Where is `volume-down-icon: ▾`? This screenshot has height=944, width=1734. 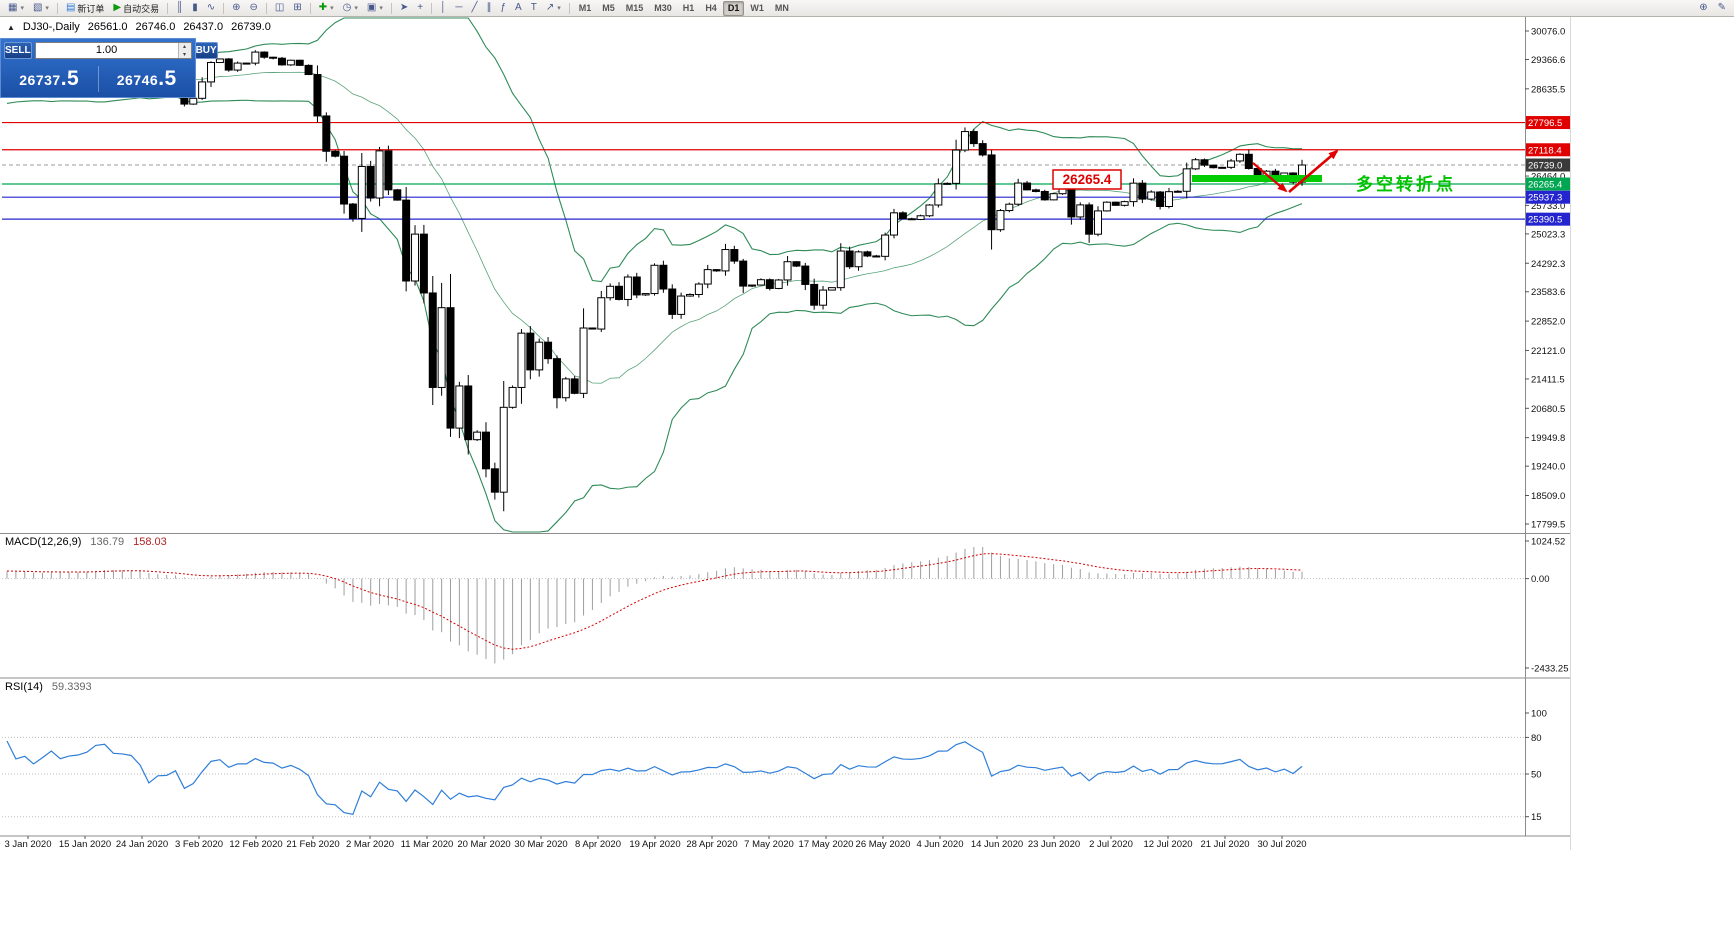
volume-down-icon: ▾ is located at coordinates (185, 54).